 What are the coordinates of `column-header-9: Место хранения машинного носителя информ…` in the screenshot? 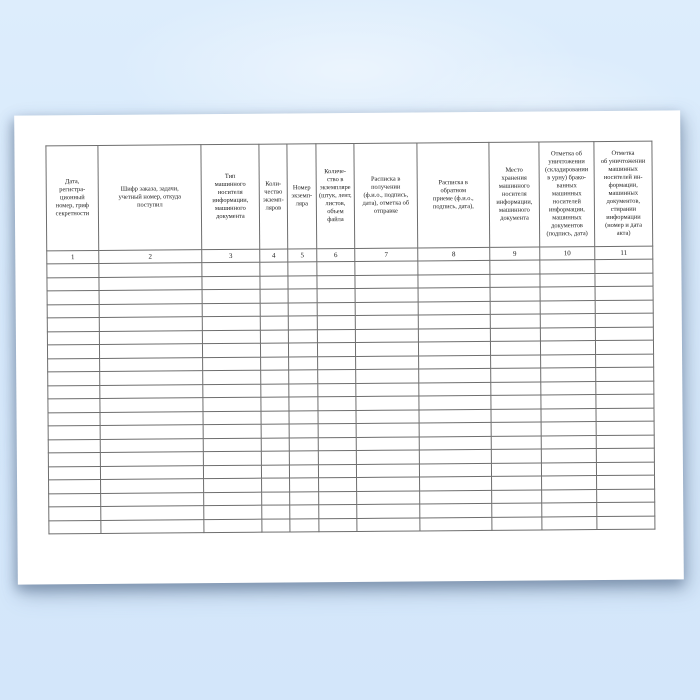 It's located at (514, 195).